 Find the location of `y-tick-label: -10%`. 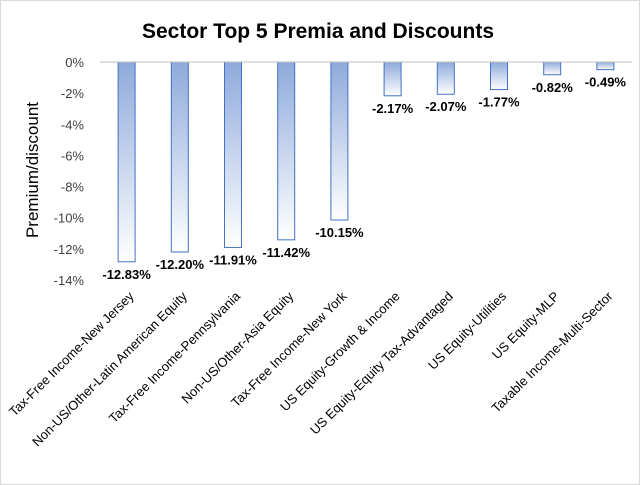

y-tick-label: -10% is located at coordinates (69, 218).